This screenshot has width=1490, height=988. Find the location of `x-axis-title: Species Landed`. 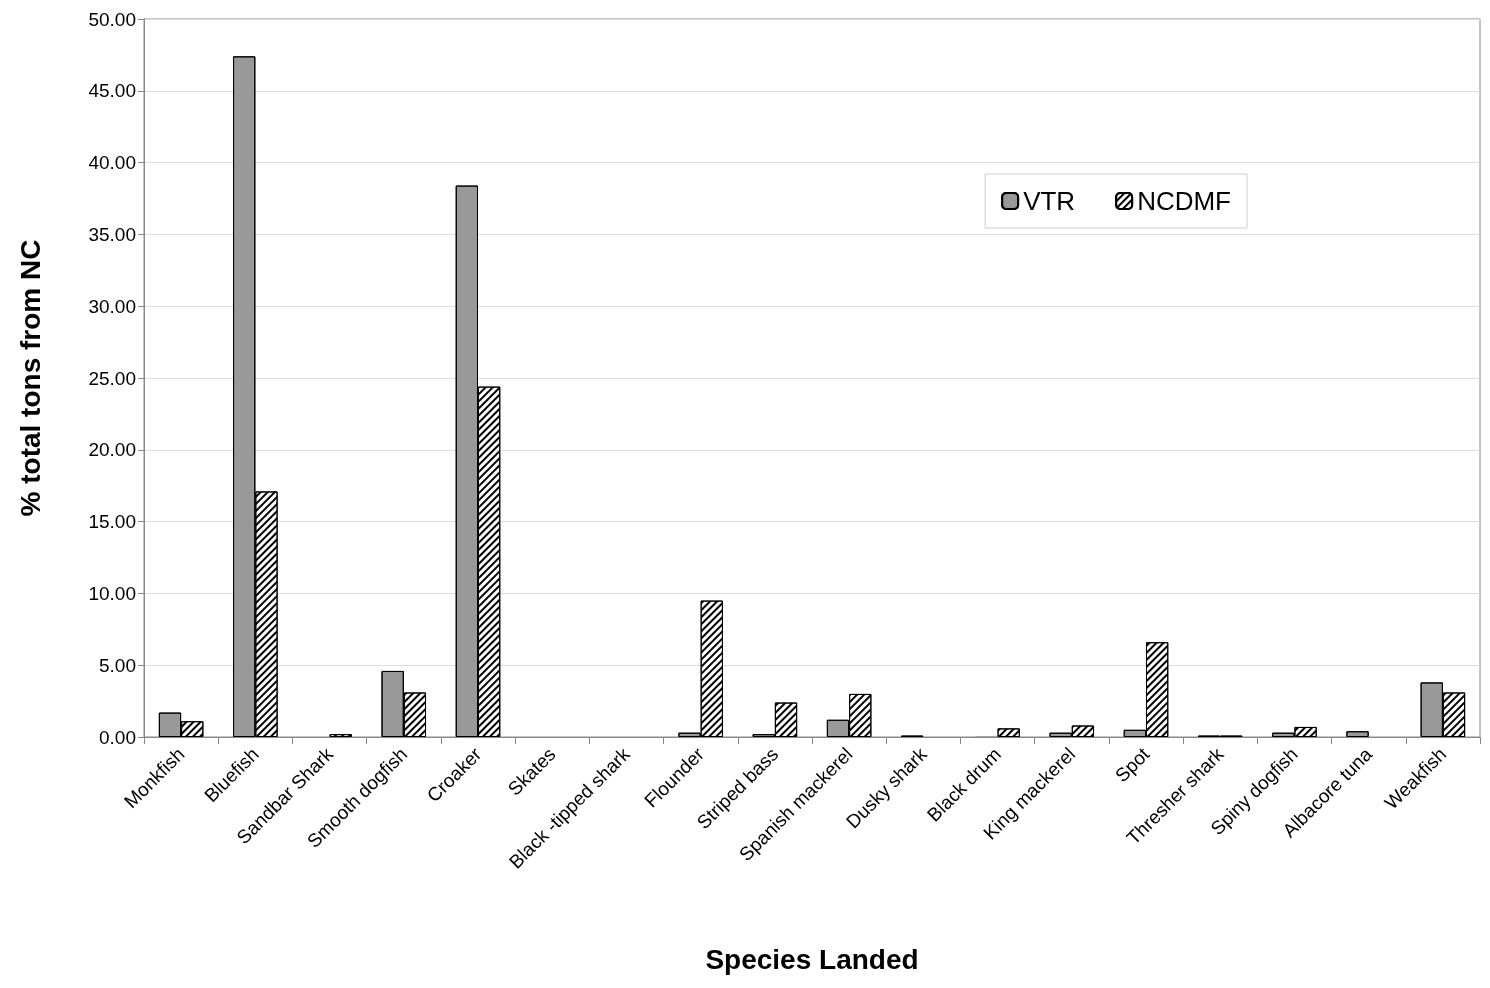

x-axis-title: Species Landed is located at coordinates (812, 959).